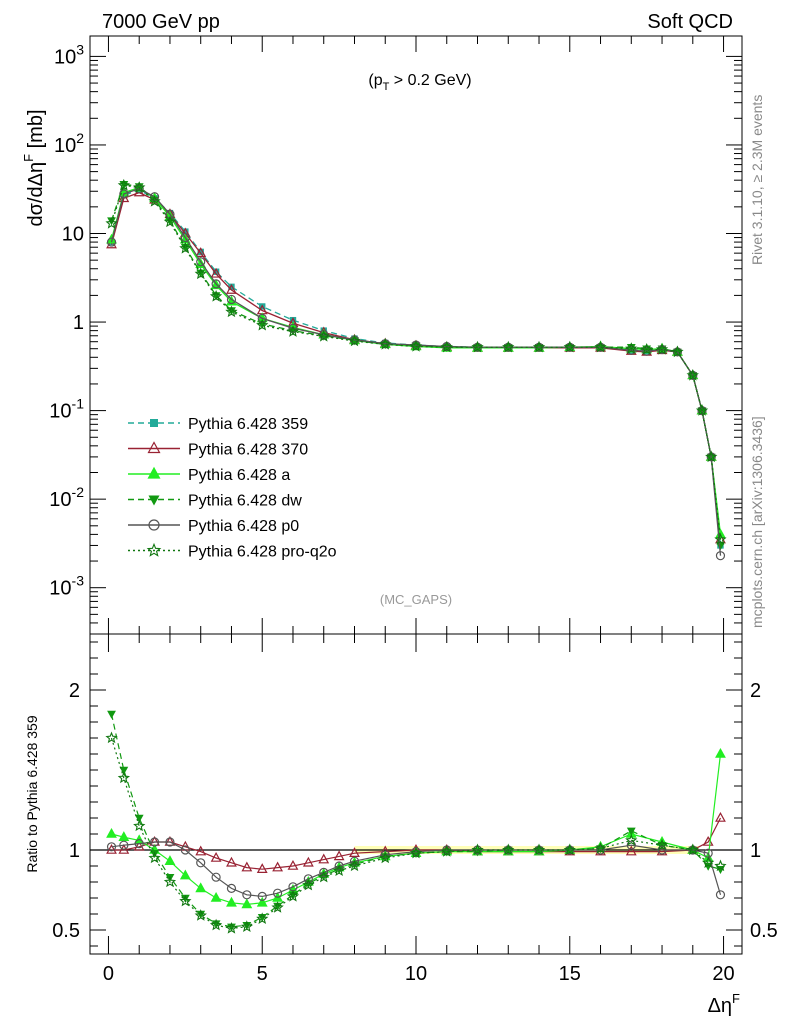 The width and height of the screenshot is (786, 1024). What do you see at coordinates (80, 138) in the screenshot?
I see `tick-exponent: 2` at bounding box center [80, 138].